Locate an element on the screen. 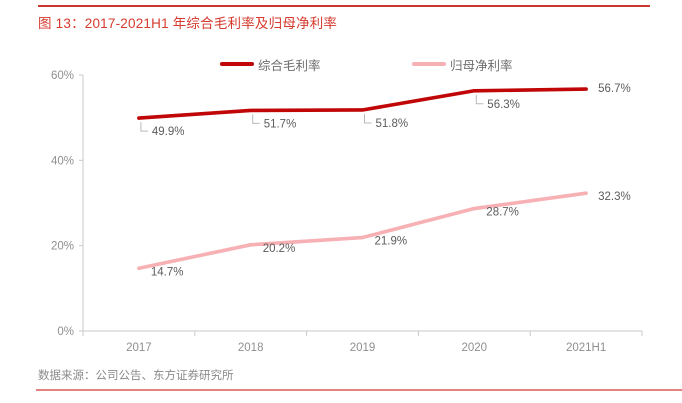  y-tick-label: 20% is located at coordinates (62, 247).